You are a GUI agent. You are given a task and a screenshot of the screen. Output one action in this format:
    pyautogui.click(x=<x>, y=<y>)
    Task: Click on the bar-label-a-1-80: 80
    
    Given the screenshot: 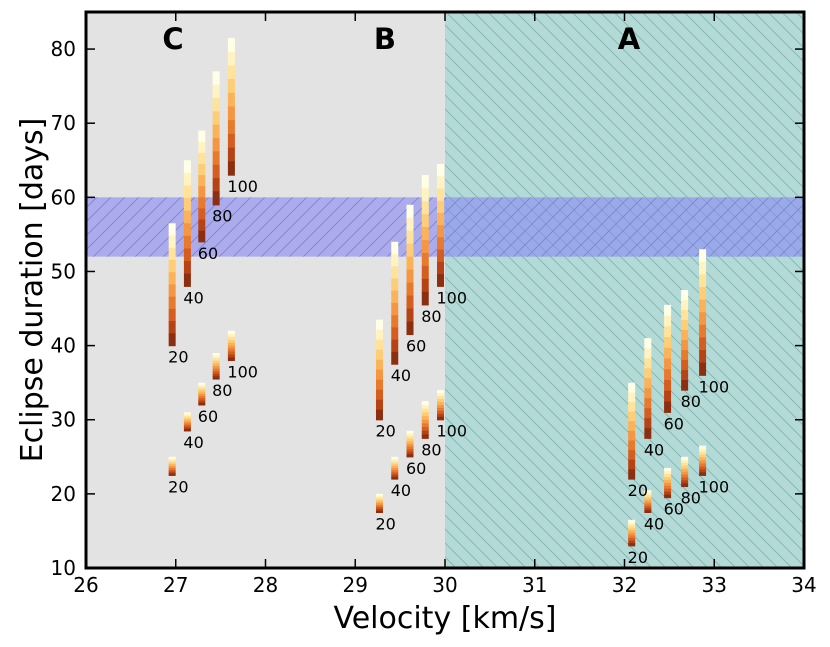 What is the action you would take?
    pyautogui.click(x=691, y=401)
    